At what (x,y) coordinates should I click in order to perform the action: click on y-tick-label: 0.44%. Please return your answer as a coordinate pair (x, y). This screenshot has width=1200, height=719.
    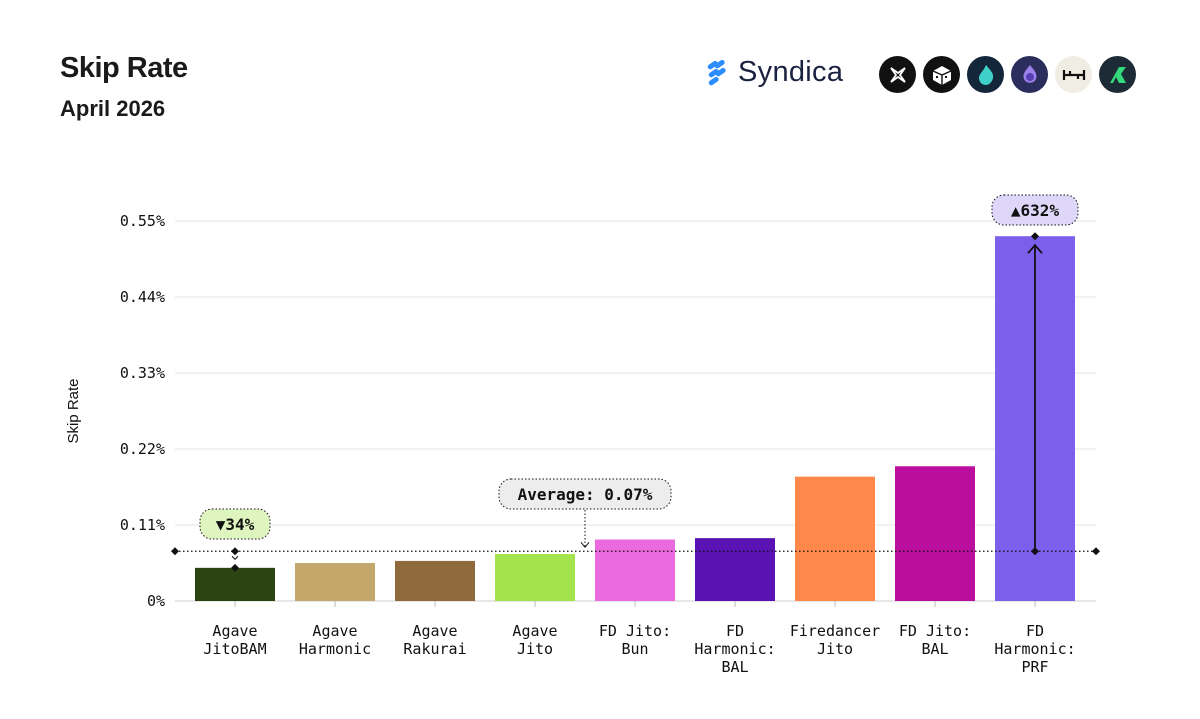
    Looking at the image, I should click on (142, 297).